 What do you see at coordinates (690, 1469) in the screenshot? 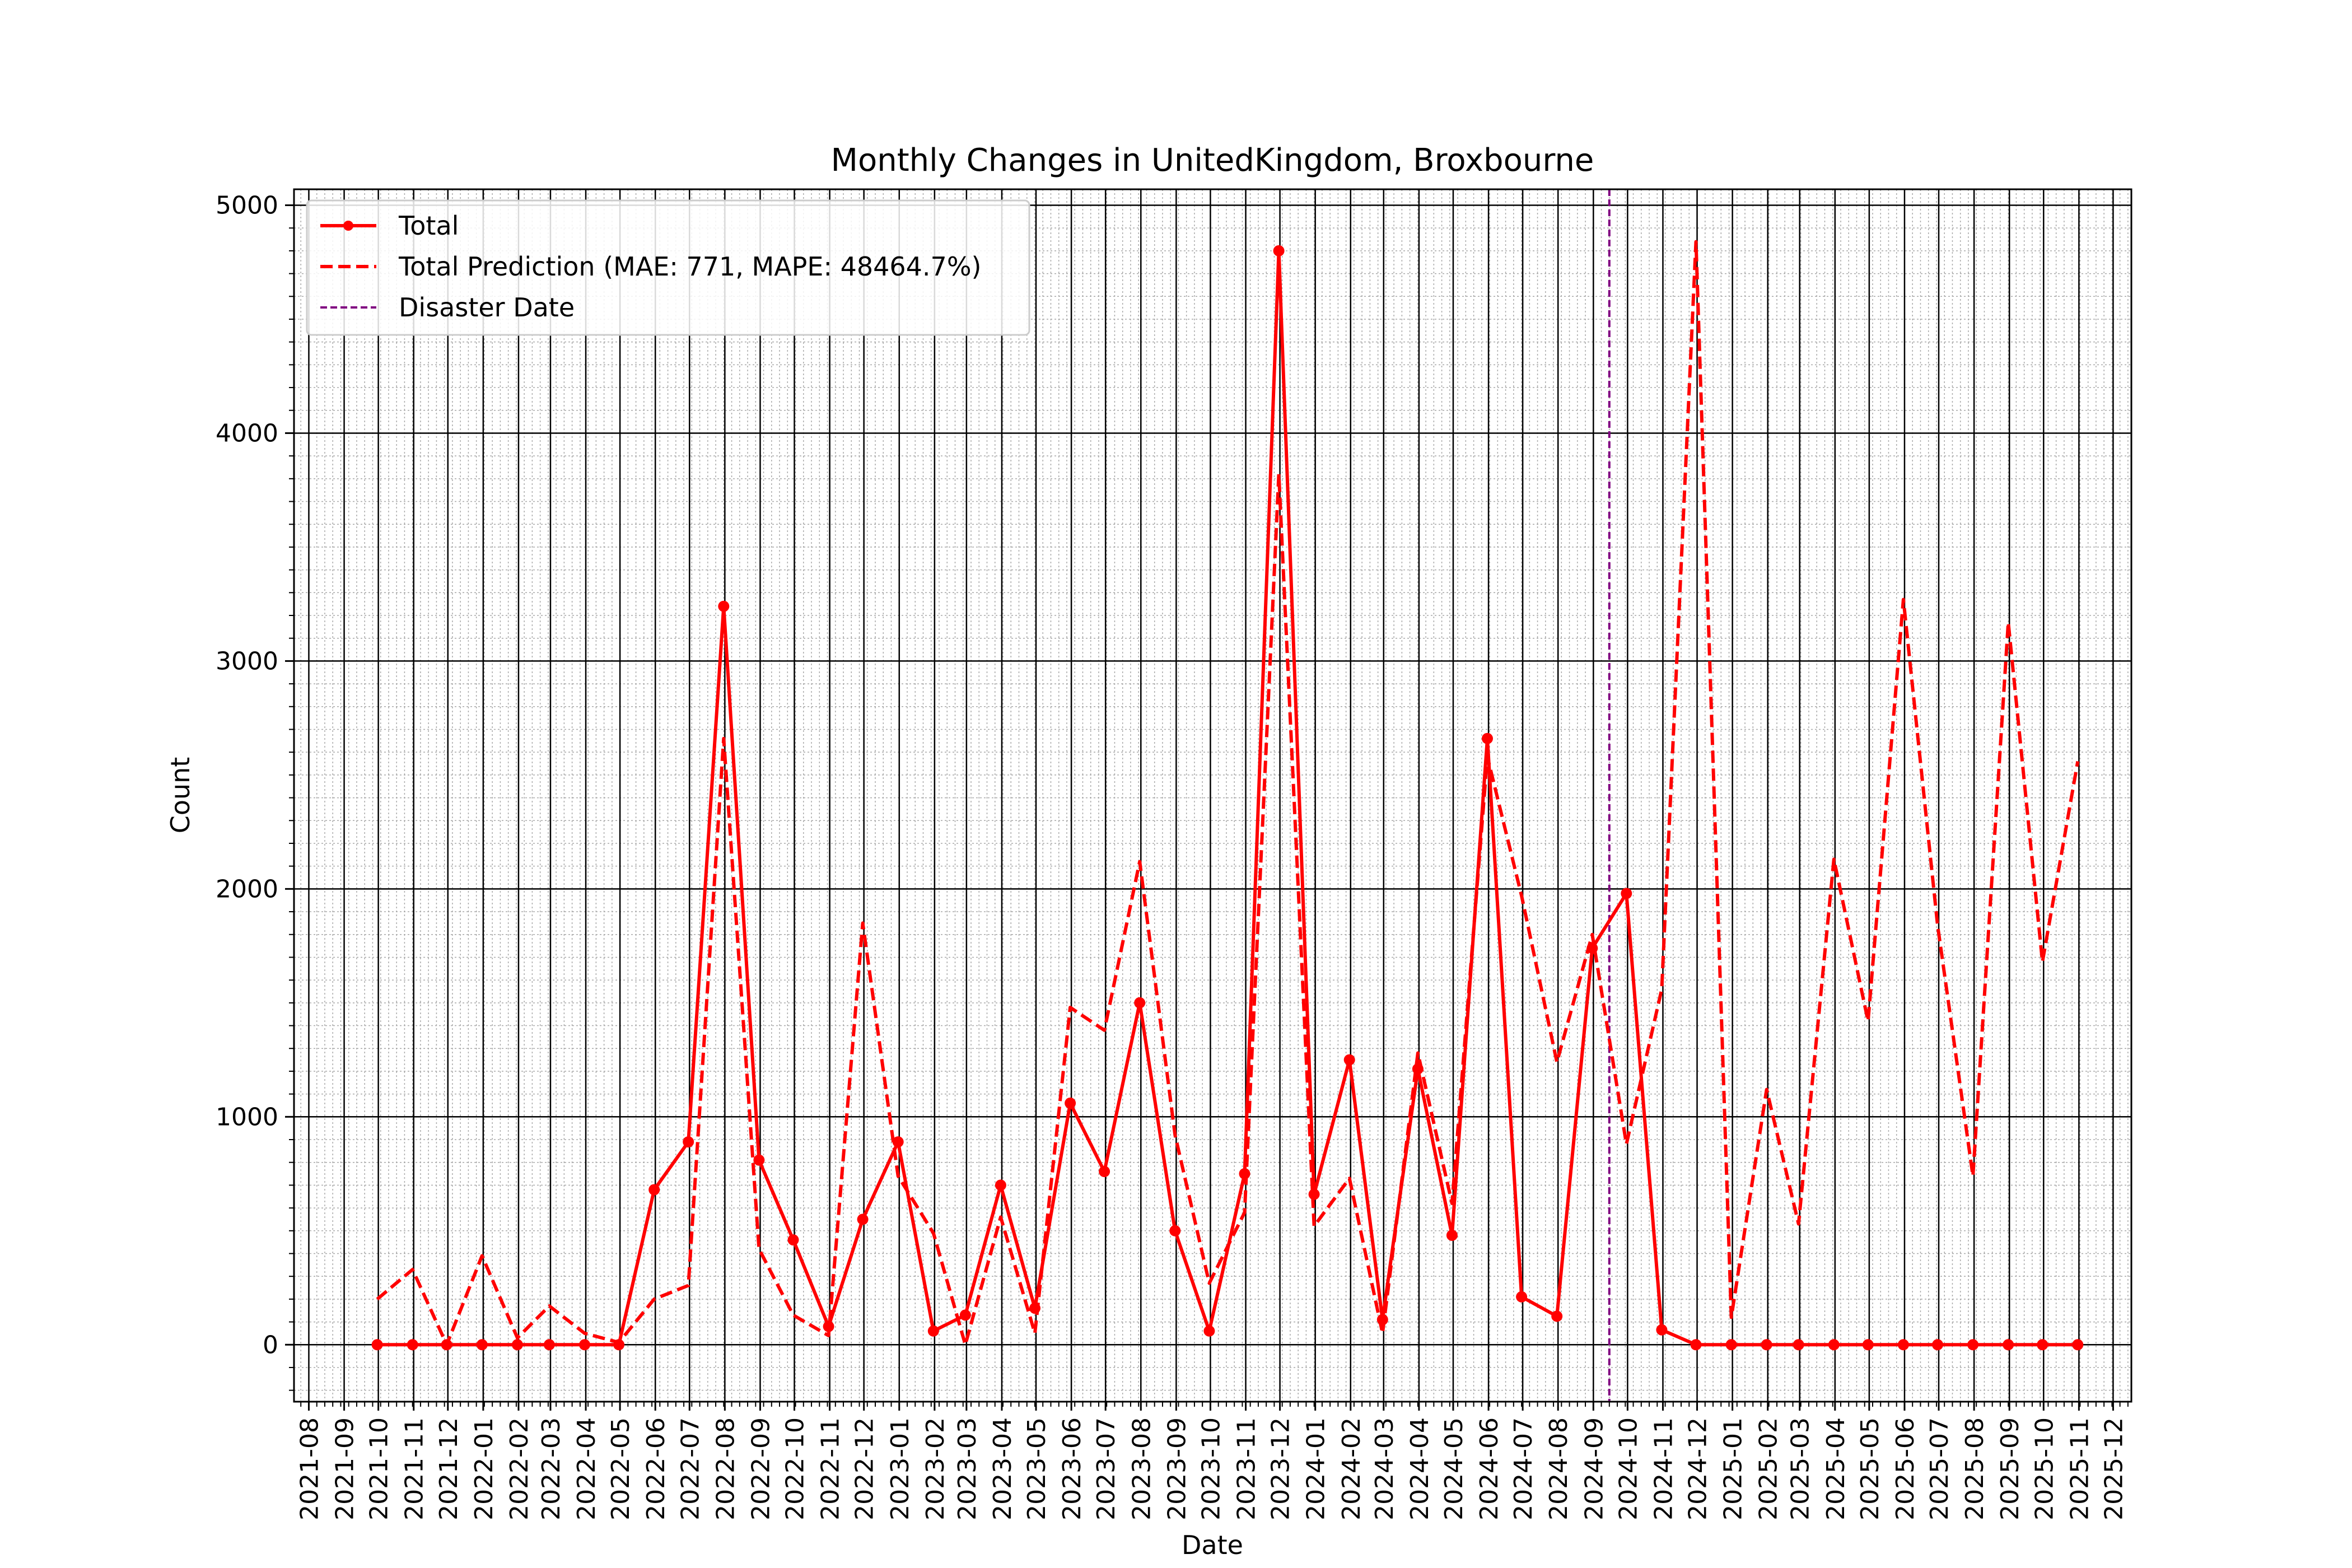
I see `x-tick-label: 2022-07` at bounding box center [690, 1469].